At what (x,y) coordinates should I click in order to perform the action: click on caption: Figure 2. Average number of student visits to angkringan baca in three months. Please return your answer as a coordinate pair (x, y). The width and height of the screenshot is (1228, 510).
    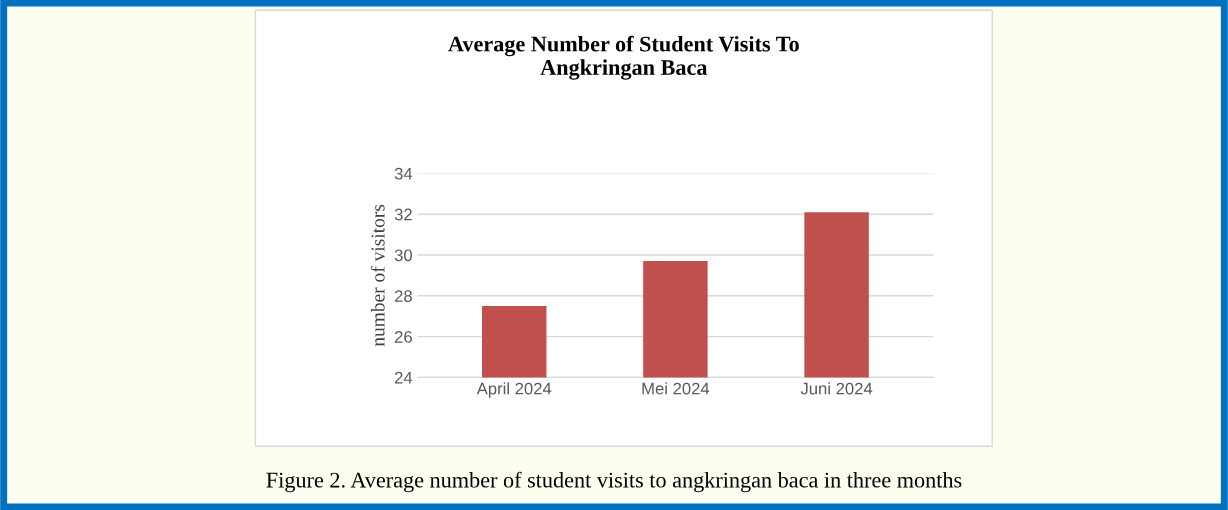
    Looking at the image, I should click on (614, 482).